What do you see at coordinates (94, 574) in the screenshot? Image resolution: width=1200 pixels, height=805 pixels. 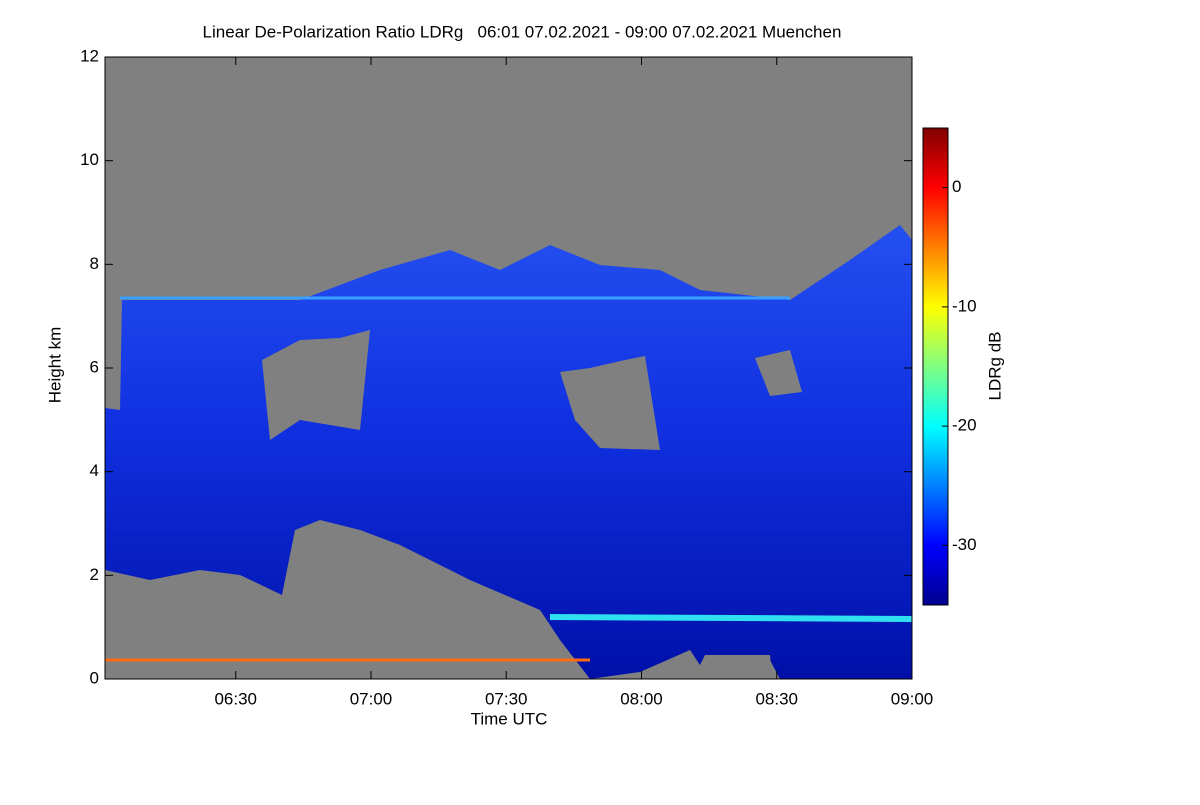 I see `y-tick-label: 2` at bounding box center [94, 574].